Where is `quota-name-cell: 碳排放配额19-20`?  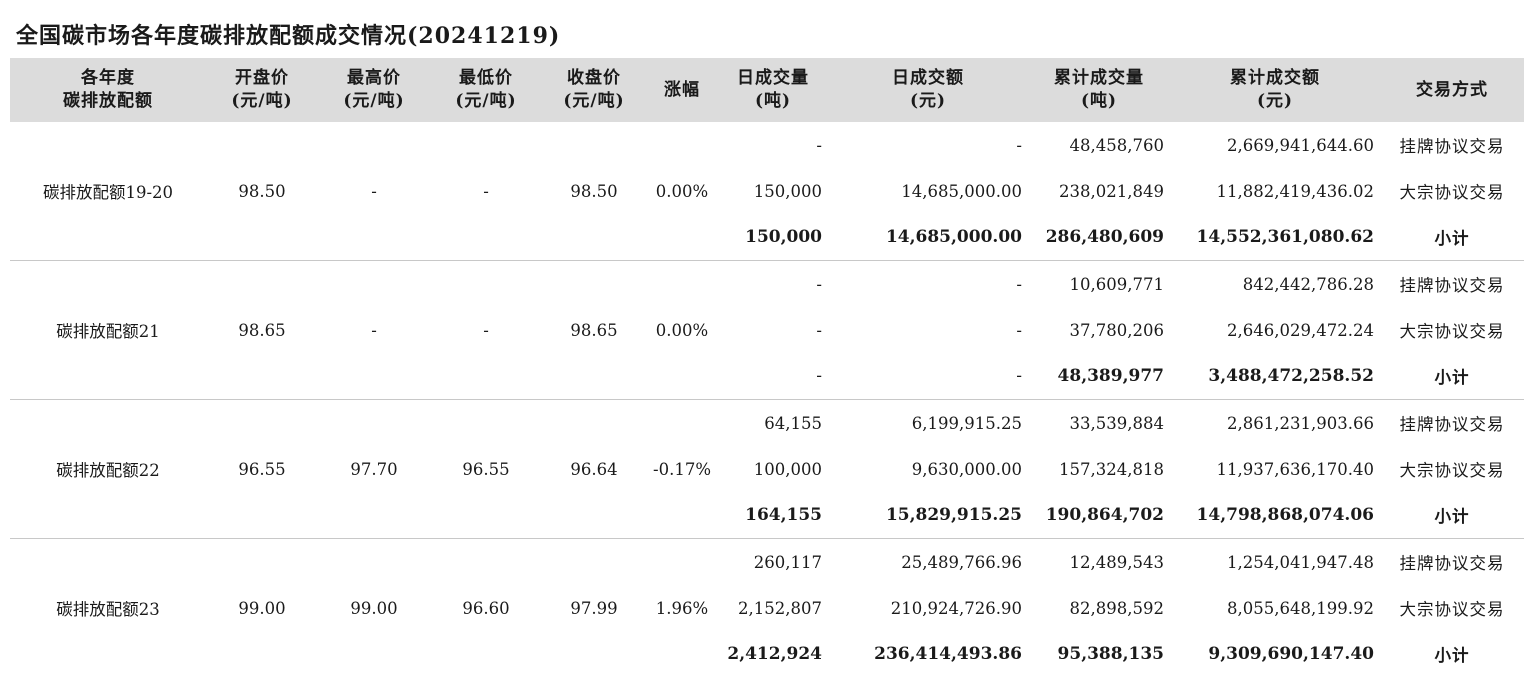 quota-name-cell: 碳排放配额19-20 is located at coordinates (108, 191).